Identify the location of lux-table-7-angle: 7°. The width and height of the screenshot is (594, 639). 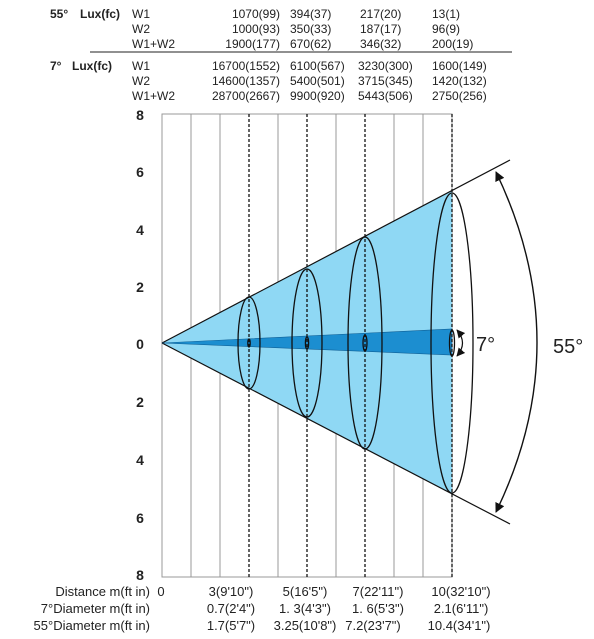
(56, 66).